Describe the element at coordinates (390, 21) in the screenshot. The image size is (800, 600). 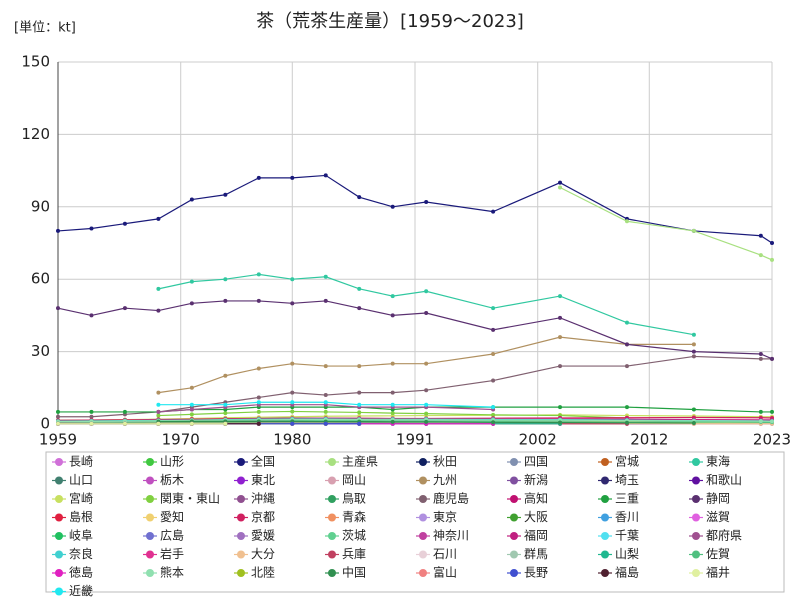
I see `chart-title: 茶（荒茶生産量）[1959～2023]` at that location.